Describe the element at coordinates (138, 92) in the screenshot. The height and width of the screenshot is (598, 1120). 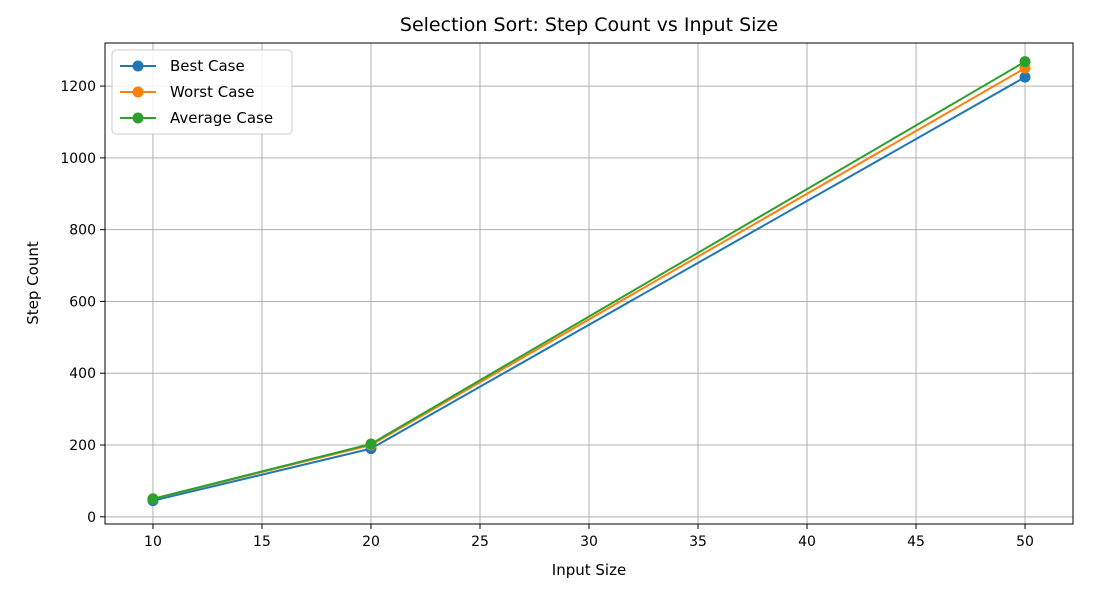
I see `legend-marker-worst-case` at that location.